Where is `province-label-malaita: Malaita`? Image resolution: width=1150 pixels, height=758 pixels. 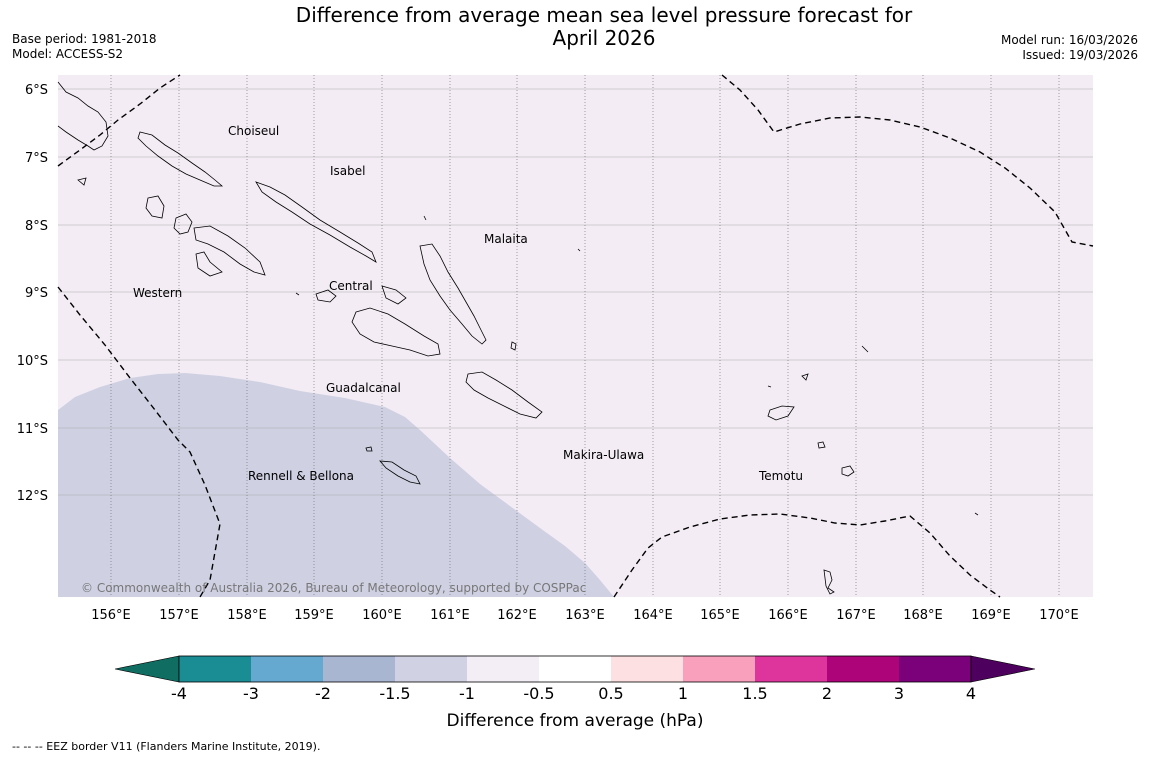
province-label-malaita: Malaita is located at coordinates (506, 239).